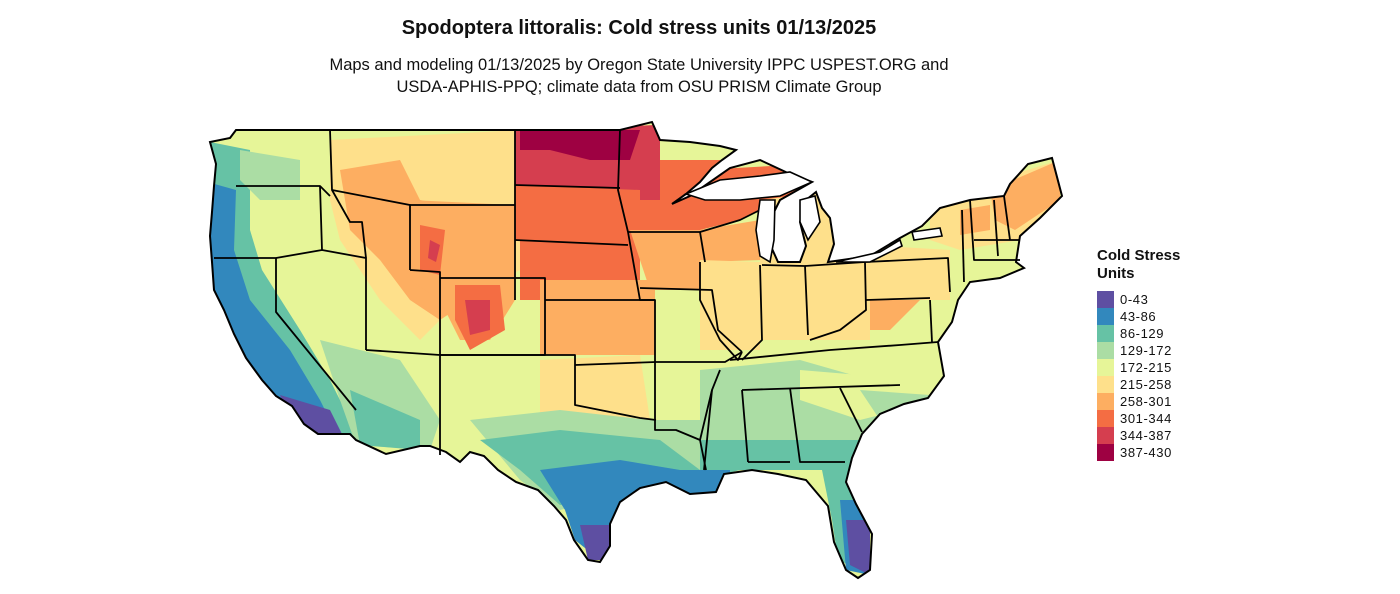 The width and height of the screenshot is (1400, 594). I want to click on legend-item: 172-215, so click(1157, 367).